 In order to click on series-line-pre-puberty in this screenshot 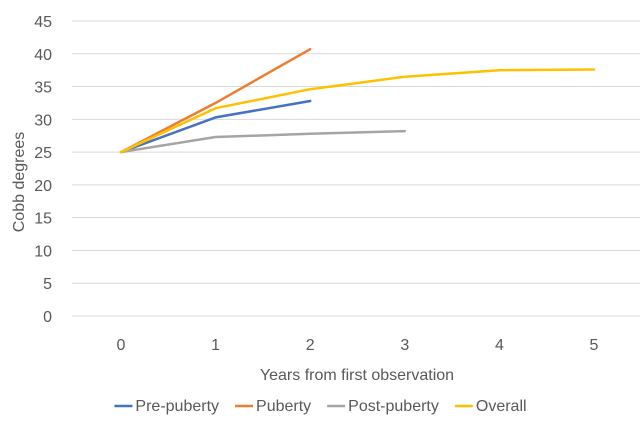, I will do `click(215, 126)`.